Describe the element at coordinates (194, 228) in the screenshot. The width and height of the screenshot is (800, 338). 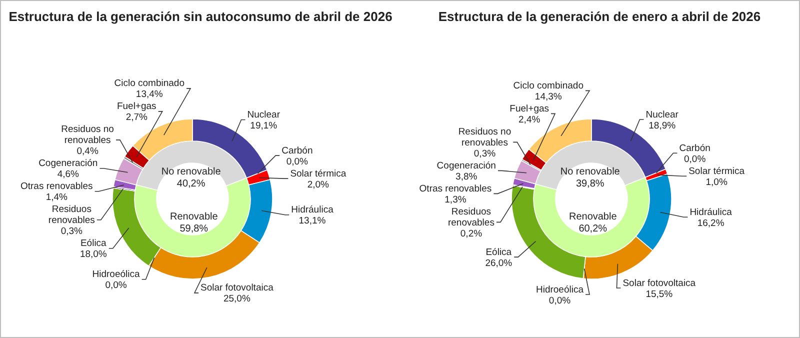
I see `data-label: 59,8%` at that location.